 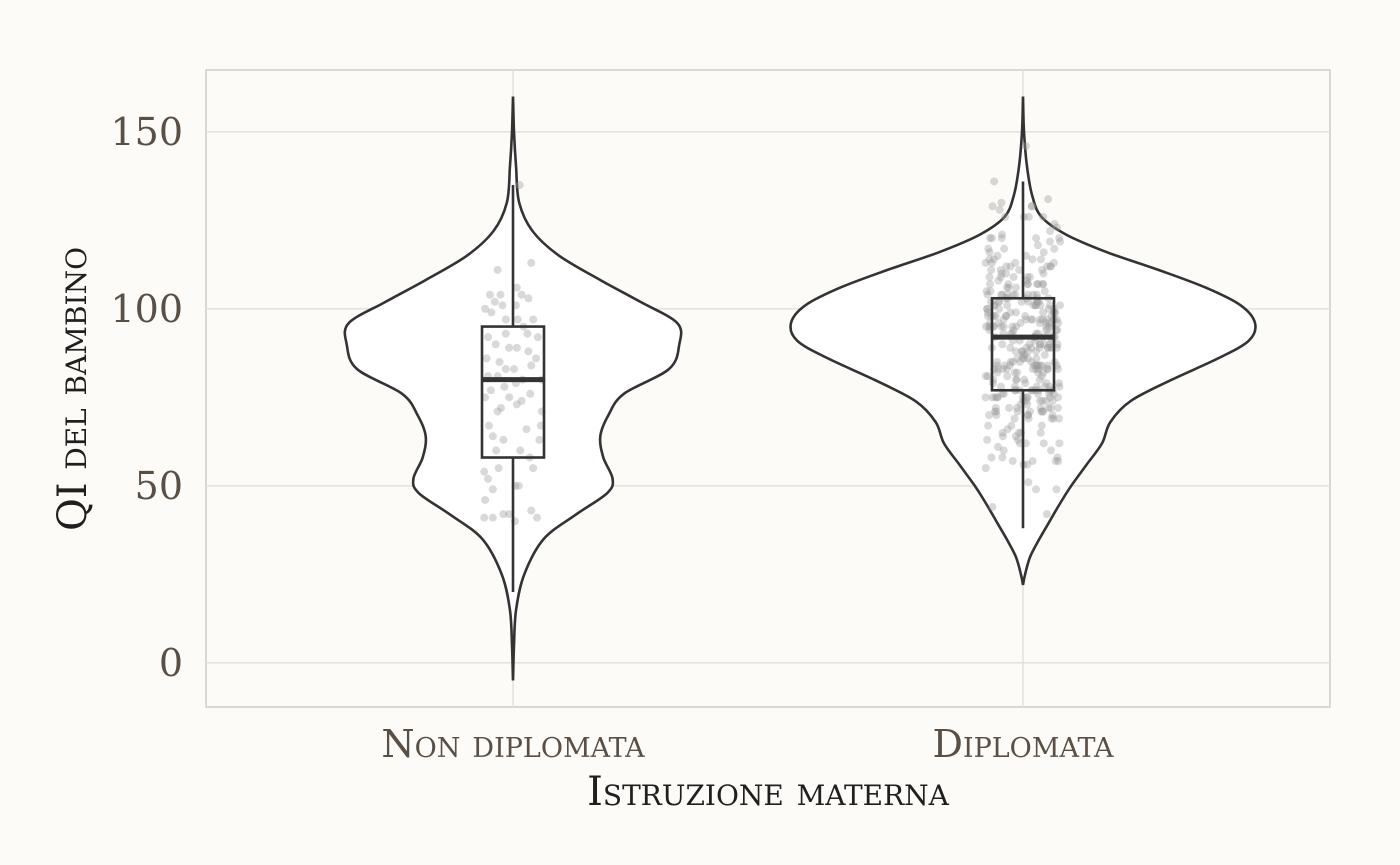 What do you see at coordinates (768, 792) in the screenshot?
I see `x-axis-title: Istruzione materna` at bounding box center [768, 792].